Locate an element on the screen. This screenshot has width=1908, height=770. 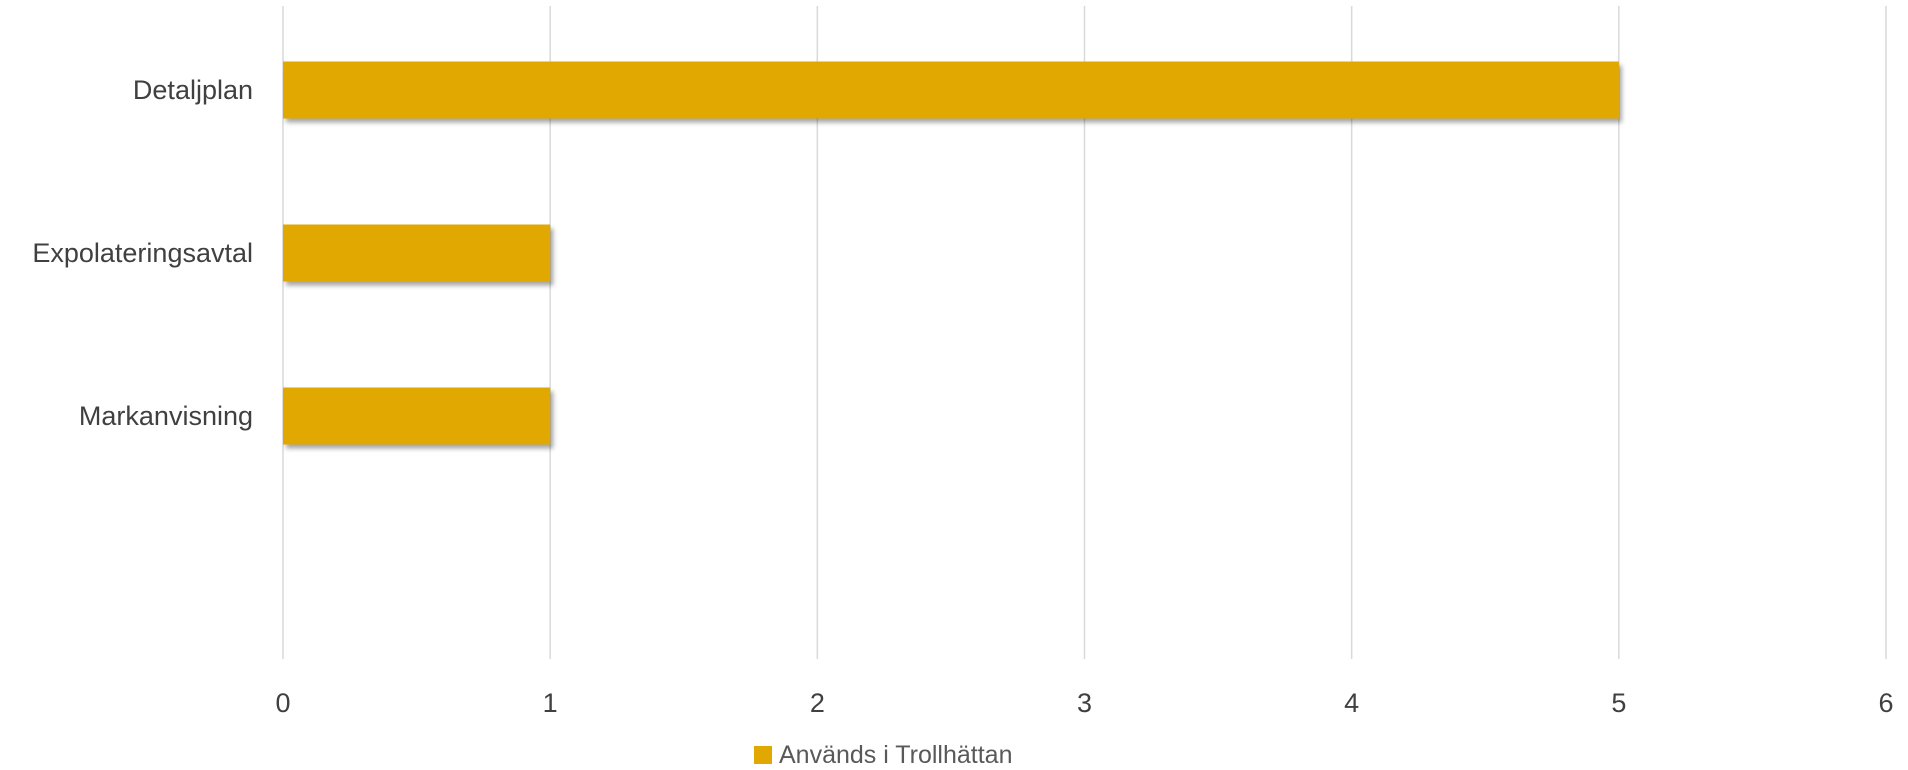
x-tick-label-3: 3 is located at coordinates (1084, 703).